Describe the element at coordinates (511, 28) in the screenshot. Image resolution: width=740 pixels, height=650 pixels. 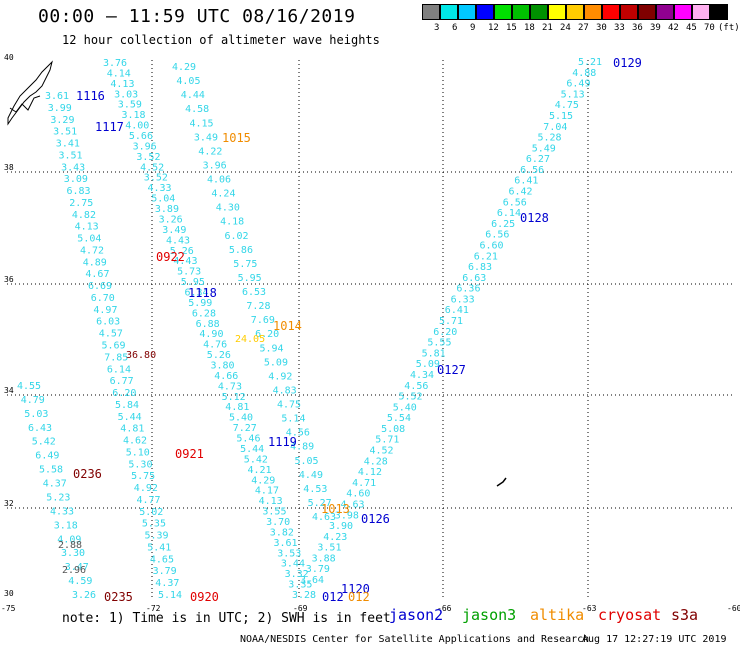
I see `legend-label: 15` at that location.